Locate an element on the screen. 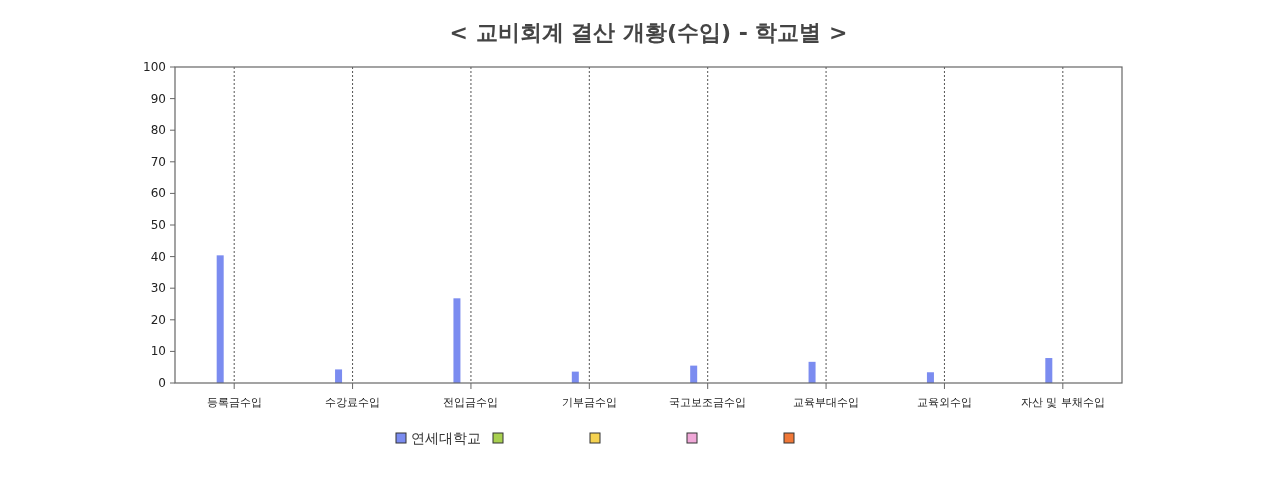  x-tick-label: 전입금수입 is located at coordinates (471, 402).